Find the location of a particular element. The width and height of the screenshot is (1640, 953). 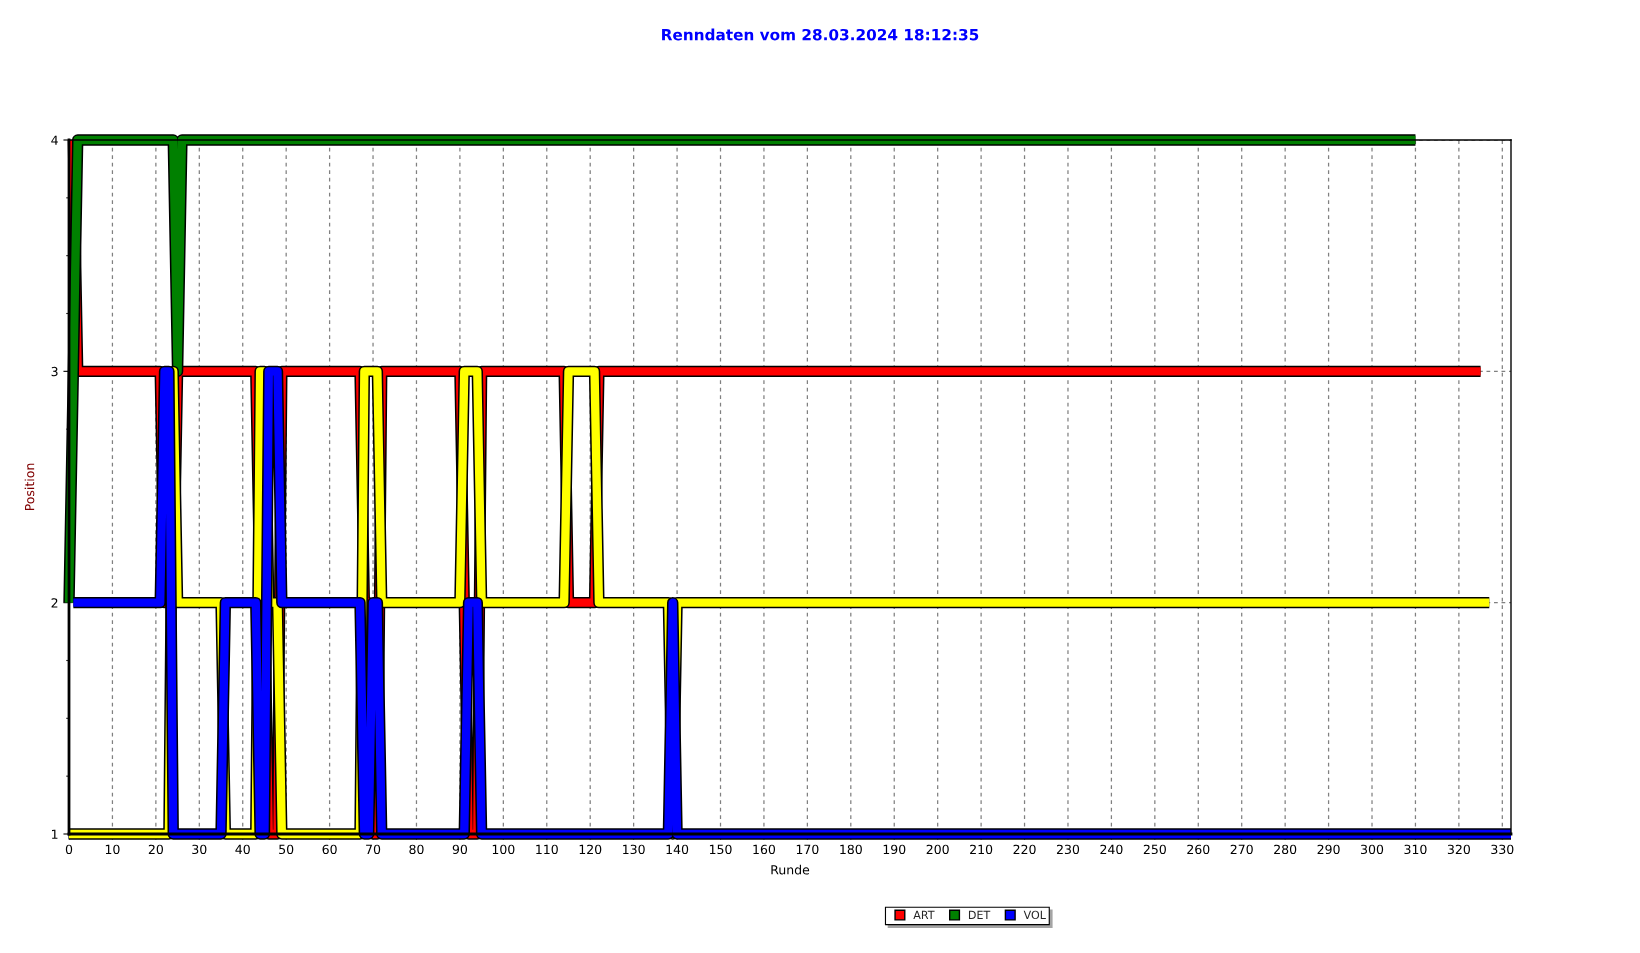

x-tick-label: 260 is located at coordinates (1198, 849).